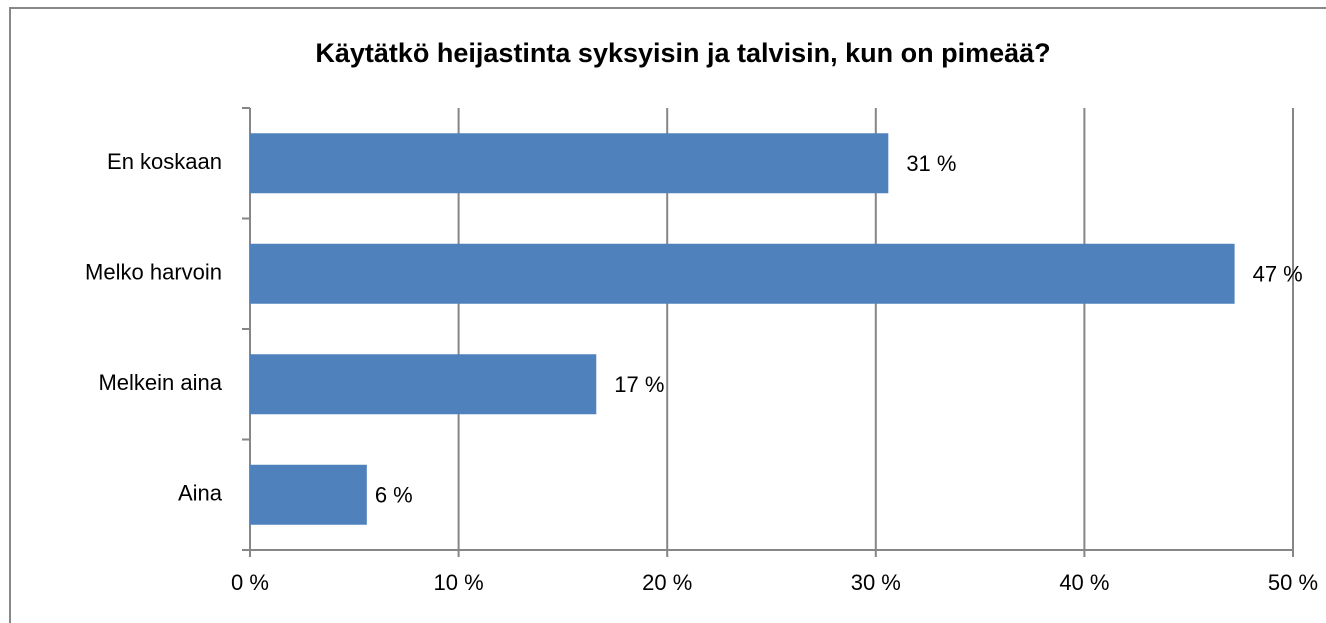 This screenshot has width=1326, height=623. I want to click on y-tick-label: Aina, so click(200, 493).